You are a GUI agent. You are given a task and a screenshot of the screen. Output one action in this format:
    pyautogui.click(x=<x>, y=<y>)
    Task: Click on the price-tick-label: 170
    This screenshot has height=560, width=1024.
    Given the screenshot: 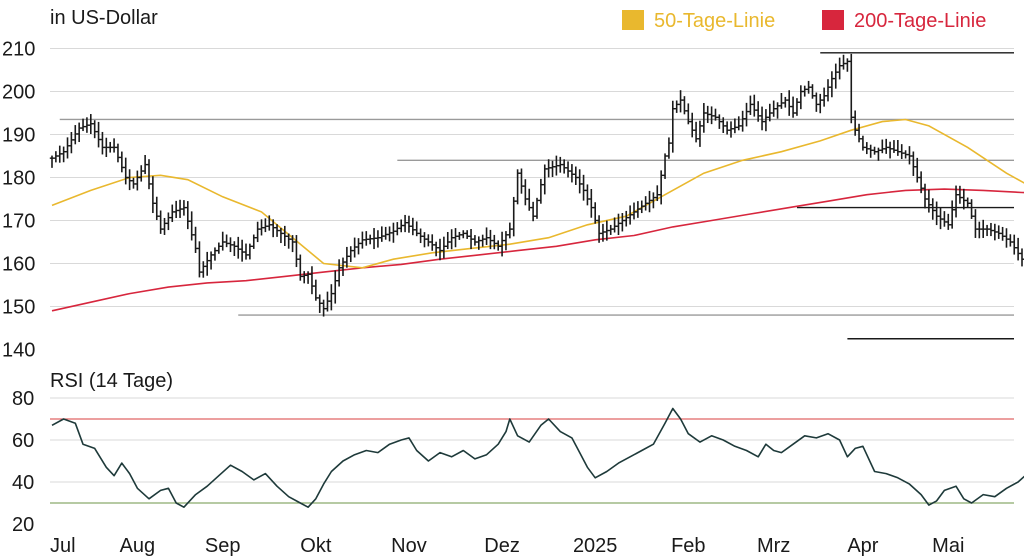 What is the action you would take?
    pyautogui.click(x=18, y=222)
    